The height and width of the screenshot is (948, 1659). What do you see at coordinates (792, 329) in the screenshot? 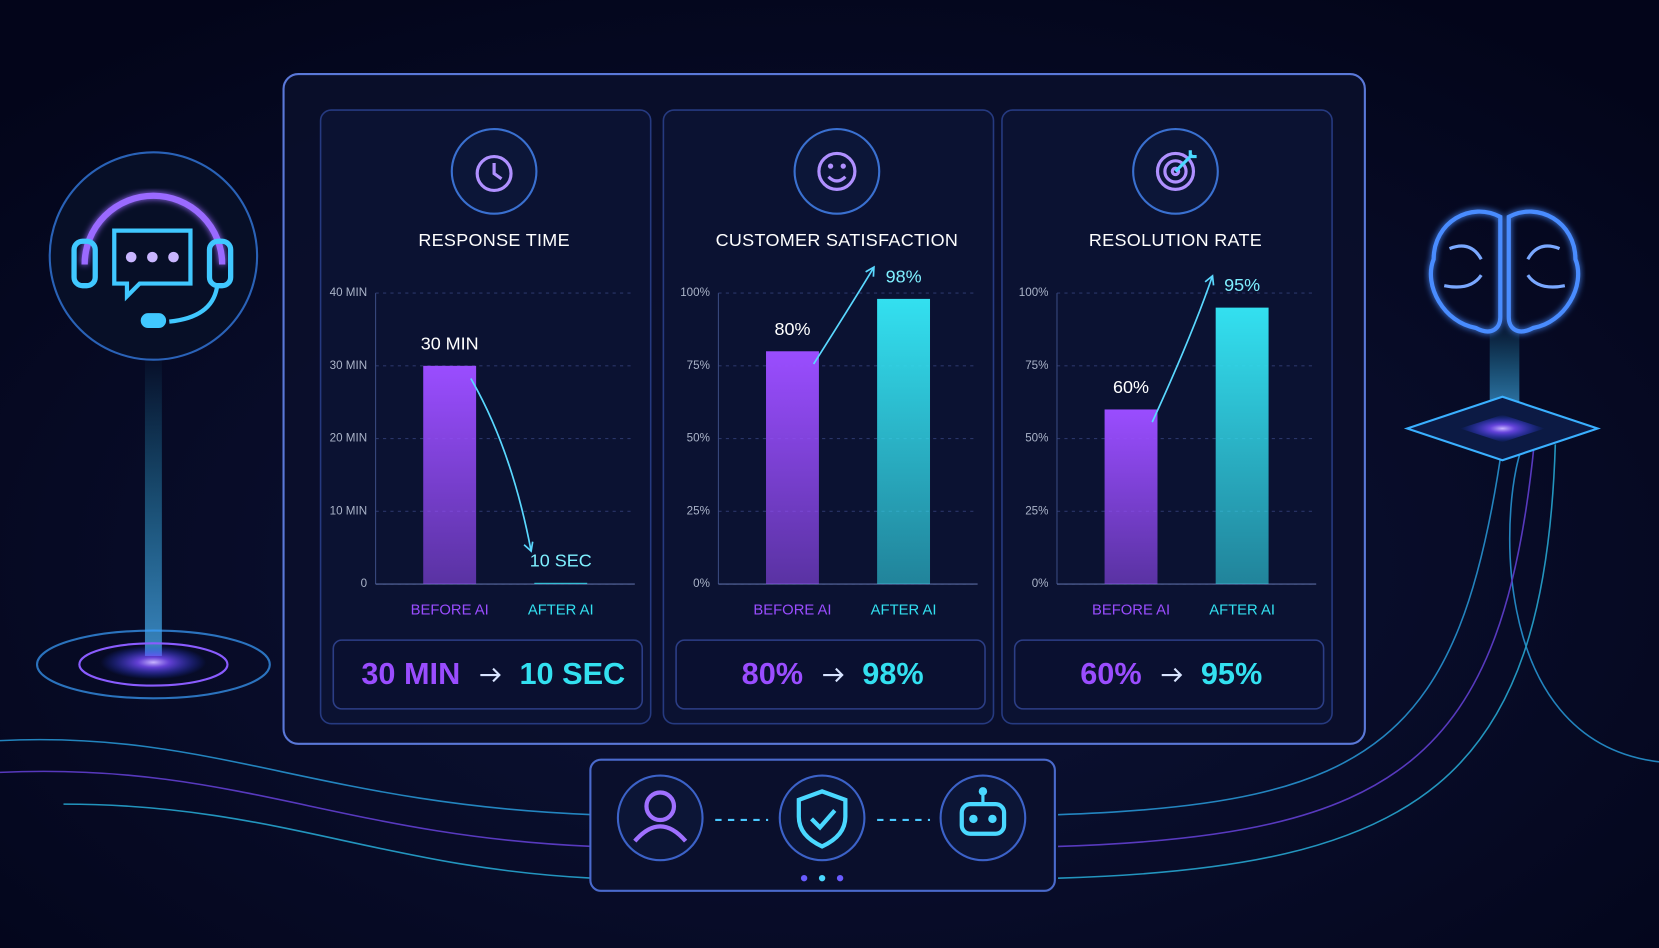
I see `value-label: 80%` at bounding box center [792, 329].